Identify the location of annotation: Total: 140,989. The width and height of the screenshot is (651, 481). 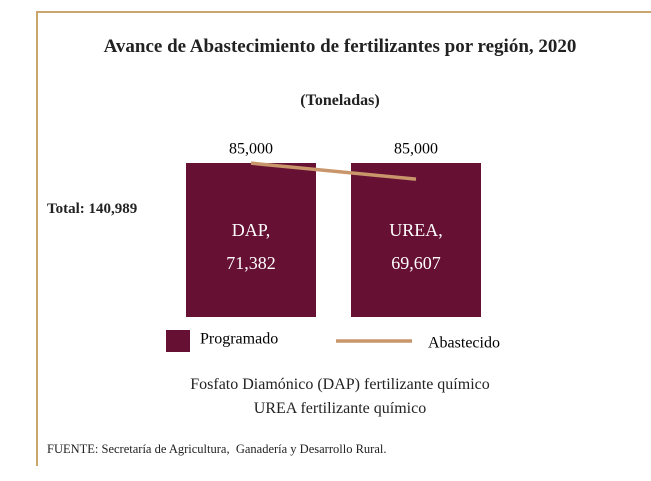
(92, 209).